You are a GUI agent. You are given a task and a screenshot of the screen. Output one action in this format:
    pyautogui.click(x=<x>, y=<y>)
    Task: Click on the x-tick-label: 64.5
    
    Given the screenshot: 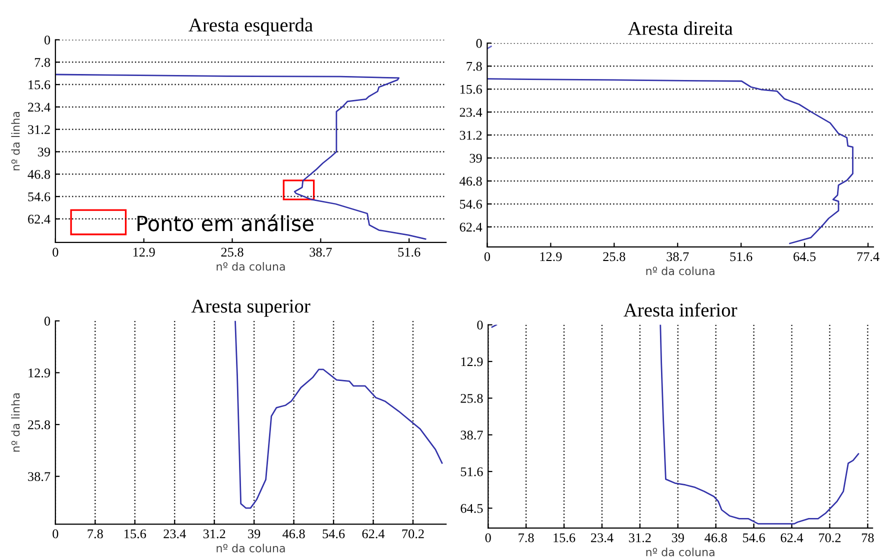 What is the action you would take?
    pyautogui.click(x=805, y=257)
    